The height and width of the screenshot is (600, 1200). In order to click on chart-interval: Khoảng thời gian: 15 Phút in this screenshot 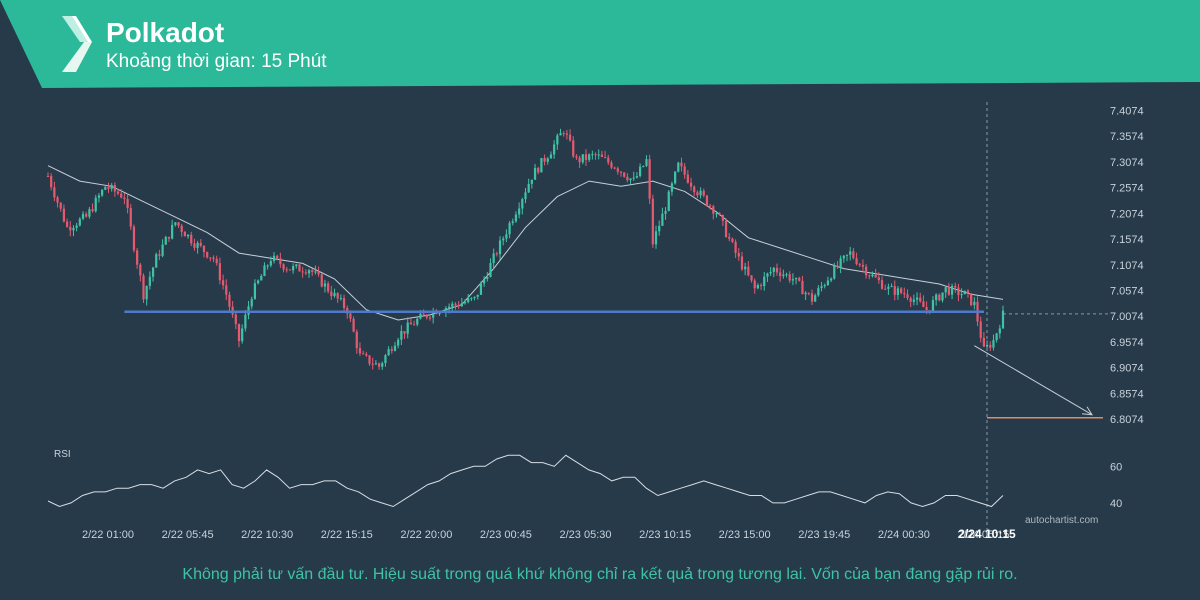, I will do `click(216, 61)`.